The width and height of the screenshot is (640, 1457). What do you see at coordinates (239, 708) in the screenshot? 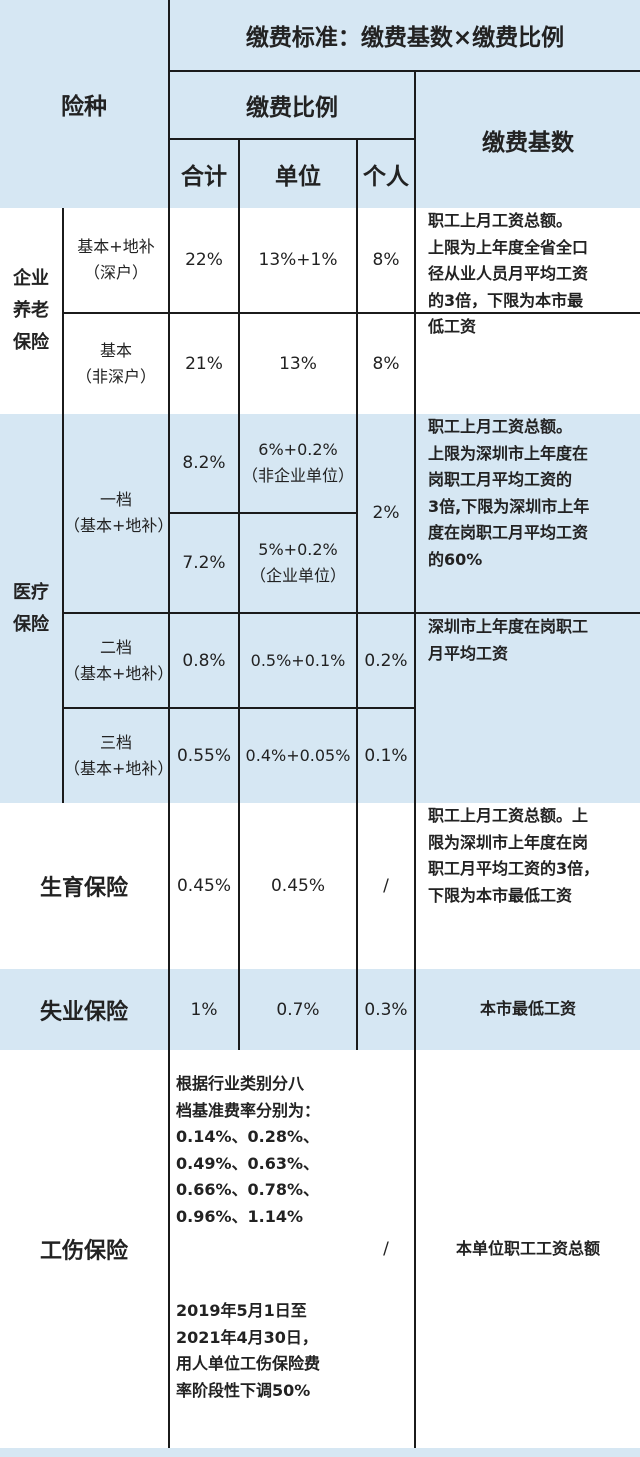
I see `divider-medical-tier2` at bounding box center [239, 708].